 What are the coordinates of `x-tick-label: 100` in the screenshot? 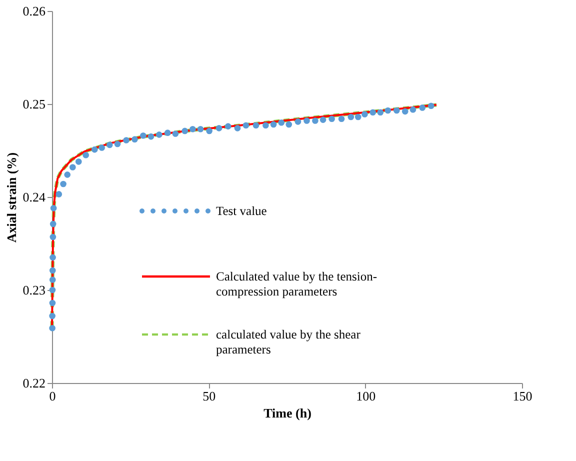 It's located at (366, 396).